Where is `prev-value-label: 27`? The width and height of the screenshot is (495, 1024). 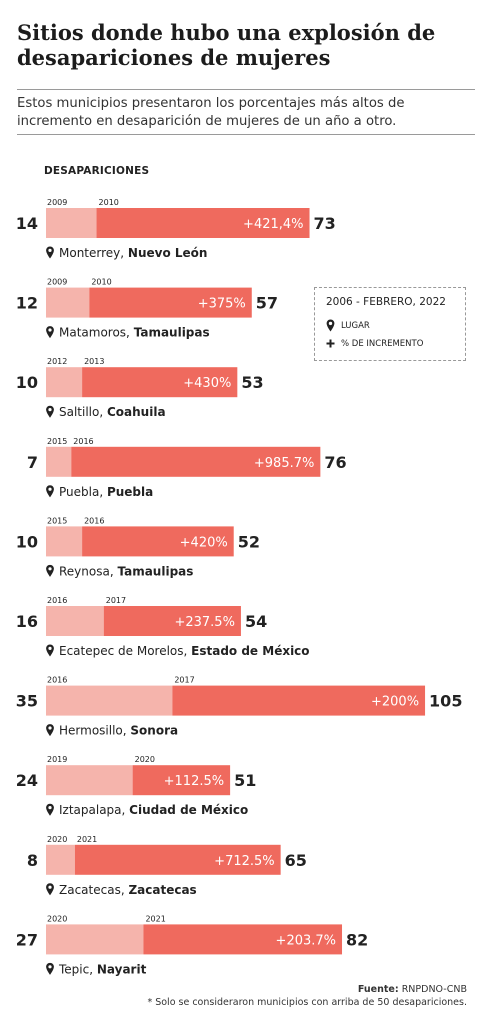 prev-value-label: 27 is located at coordinates (27, 939).